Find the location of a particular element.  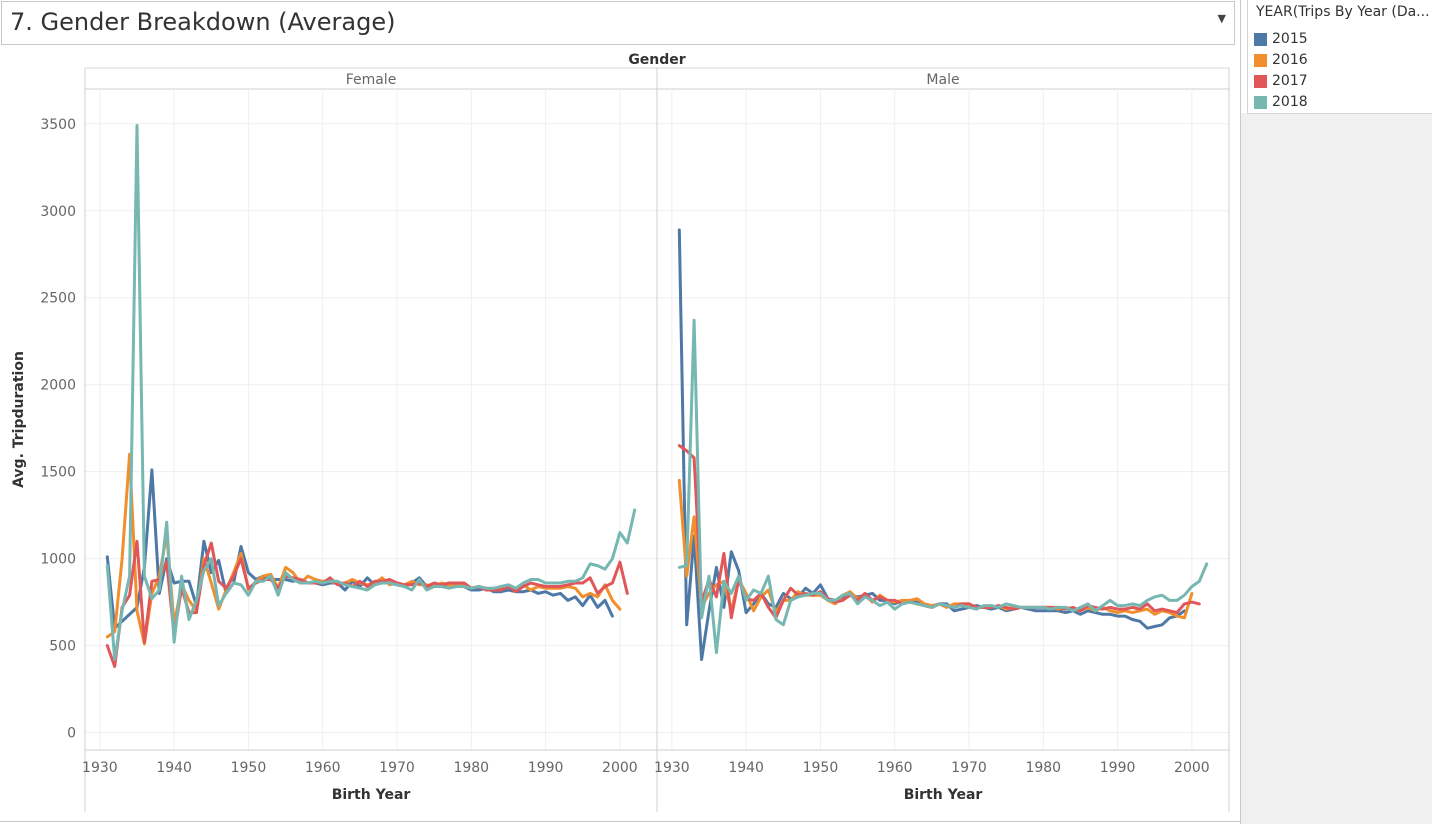

legend-label: 2017 is located at coordinates (1290, 81).